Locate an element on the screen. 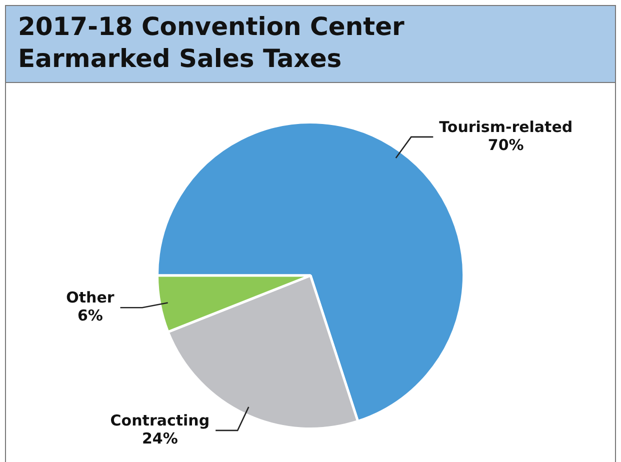  slice-label: Other is located at coordinates (90, 297).